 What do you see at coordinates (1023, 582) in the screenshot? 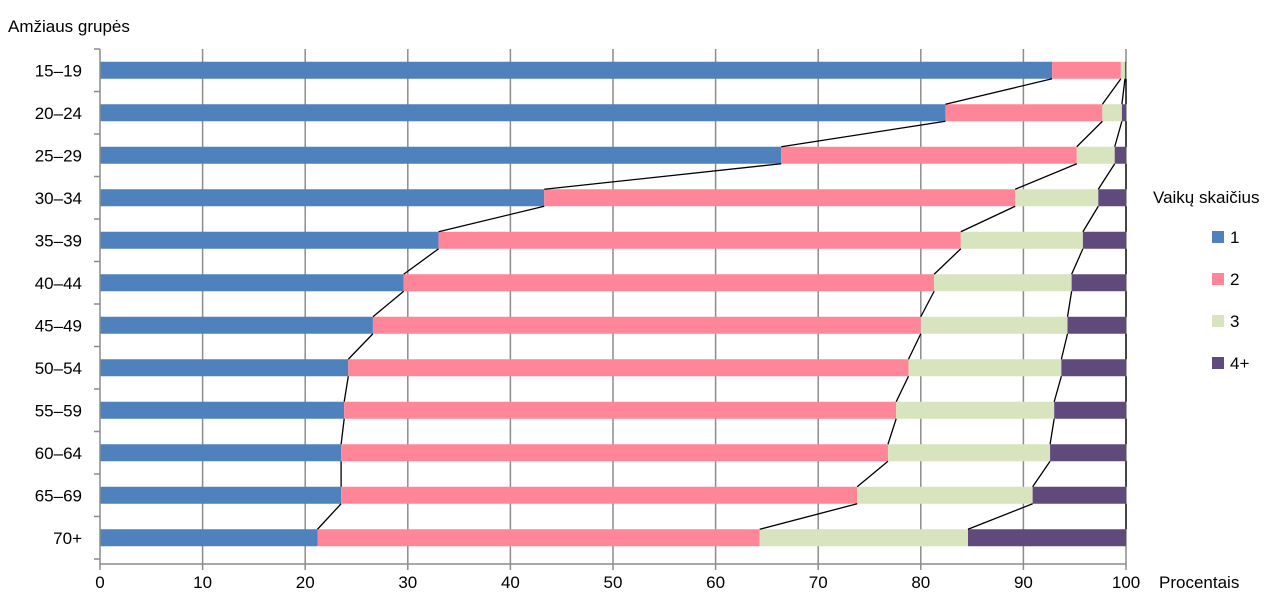
I see `x-tick-label: 90` at bounding box center [1023, 582].